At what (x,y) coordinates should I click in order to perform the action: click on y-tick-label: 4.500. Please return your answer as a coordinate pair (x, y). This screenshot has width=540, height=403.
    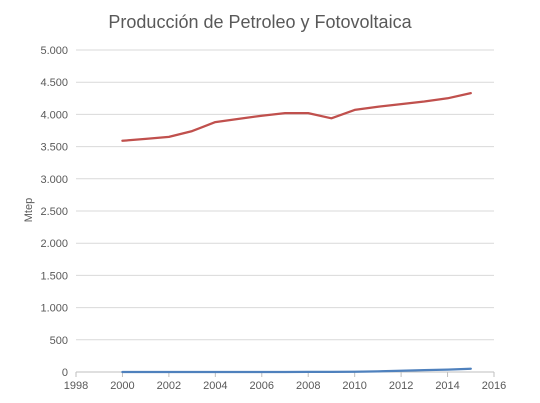
    Looking at the image, I should click on (54, 83).